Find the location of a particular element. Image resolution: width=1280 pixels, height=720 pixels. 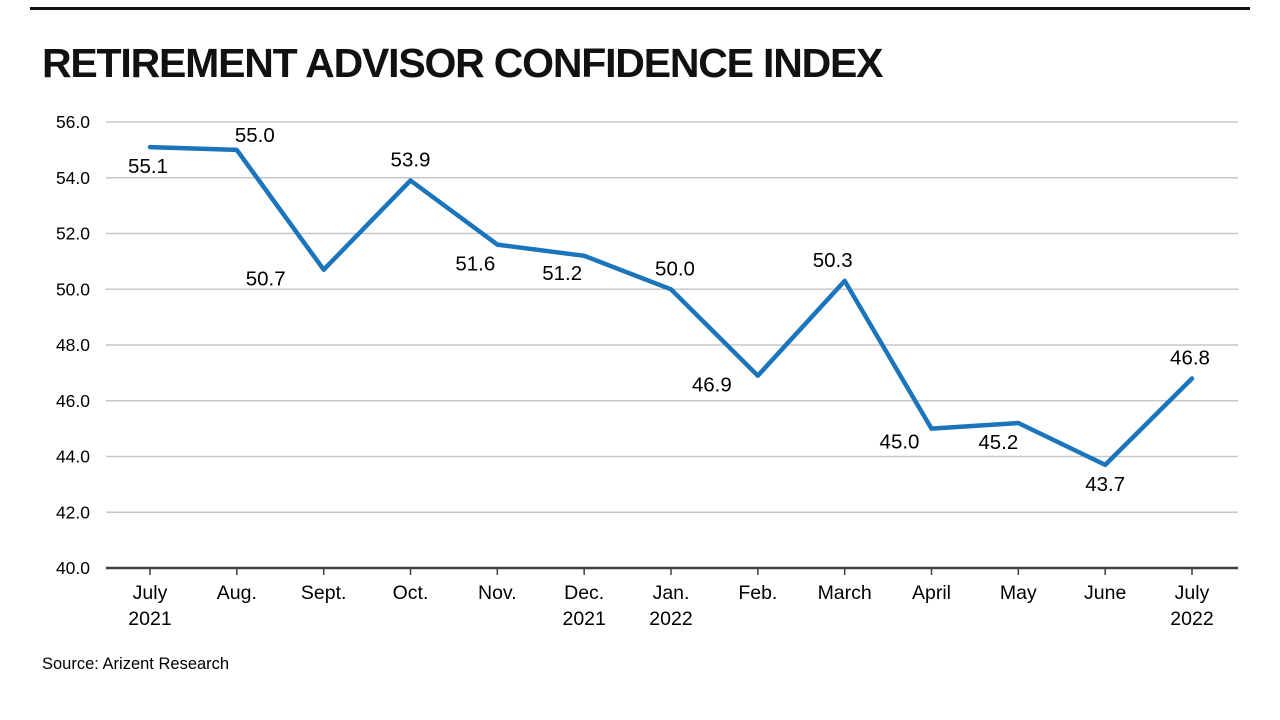

svg-text: 50.3 is located at coordinates (833, 260).